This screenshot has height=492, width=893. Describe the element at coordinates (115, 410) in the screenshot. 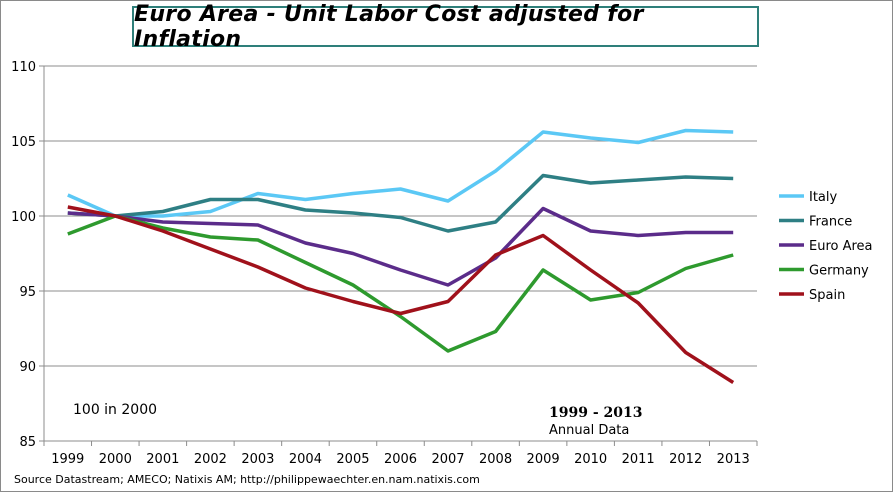

I see `base-note: 100 in 2000` at that location.